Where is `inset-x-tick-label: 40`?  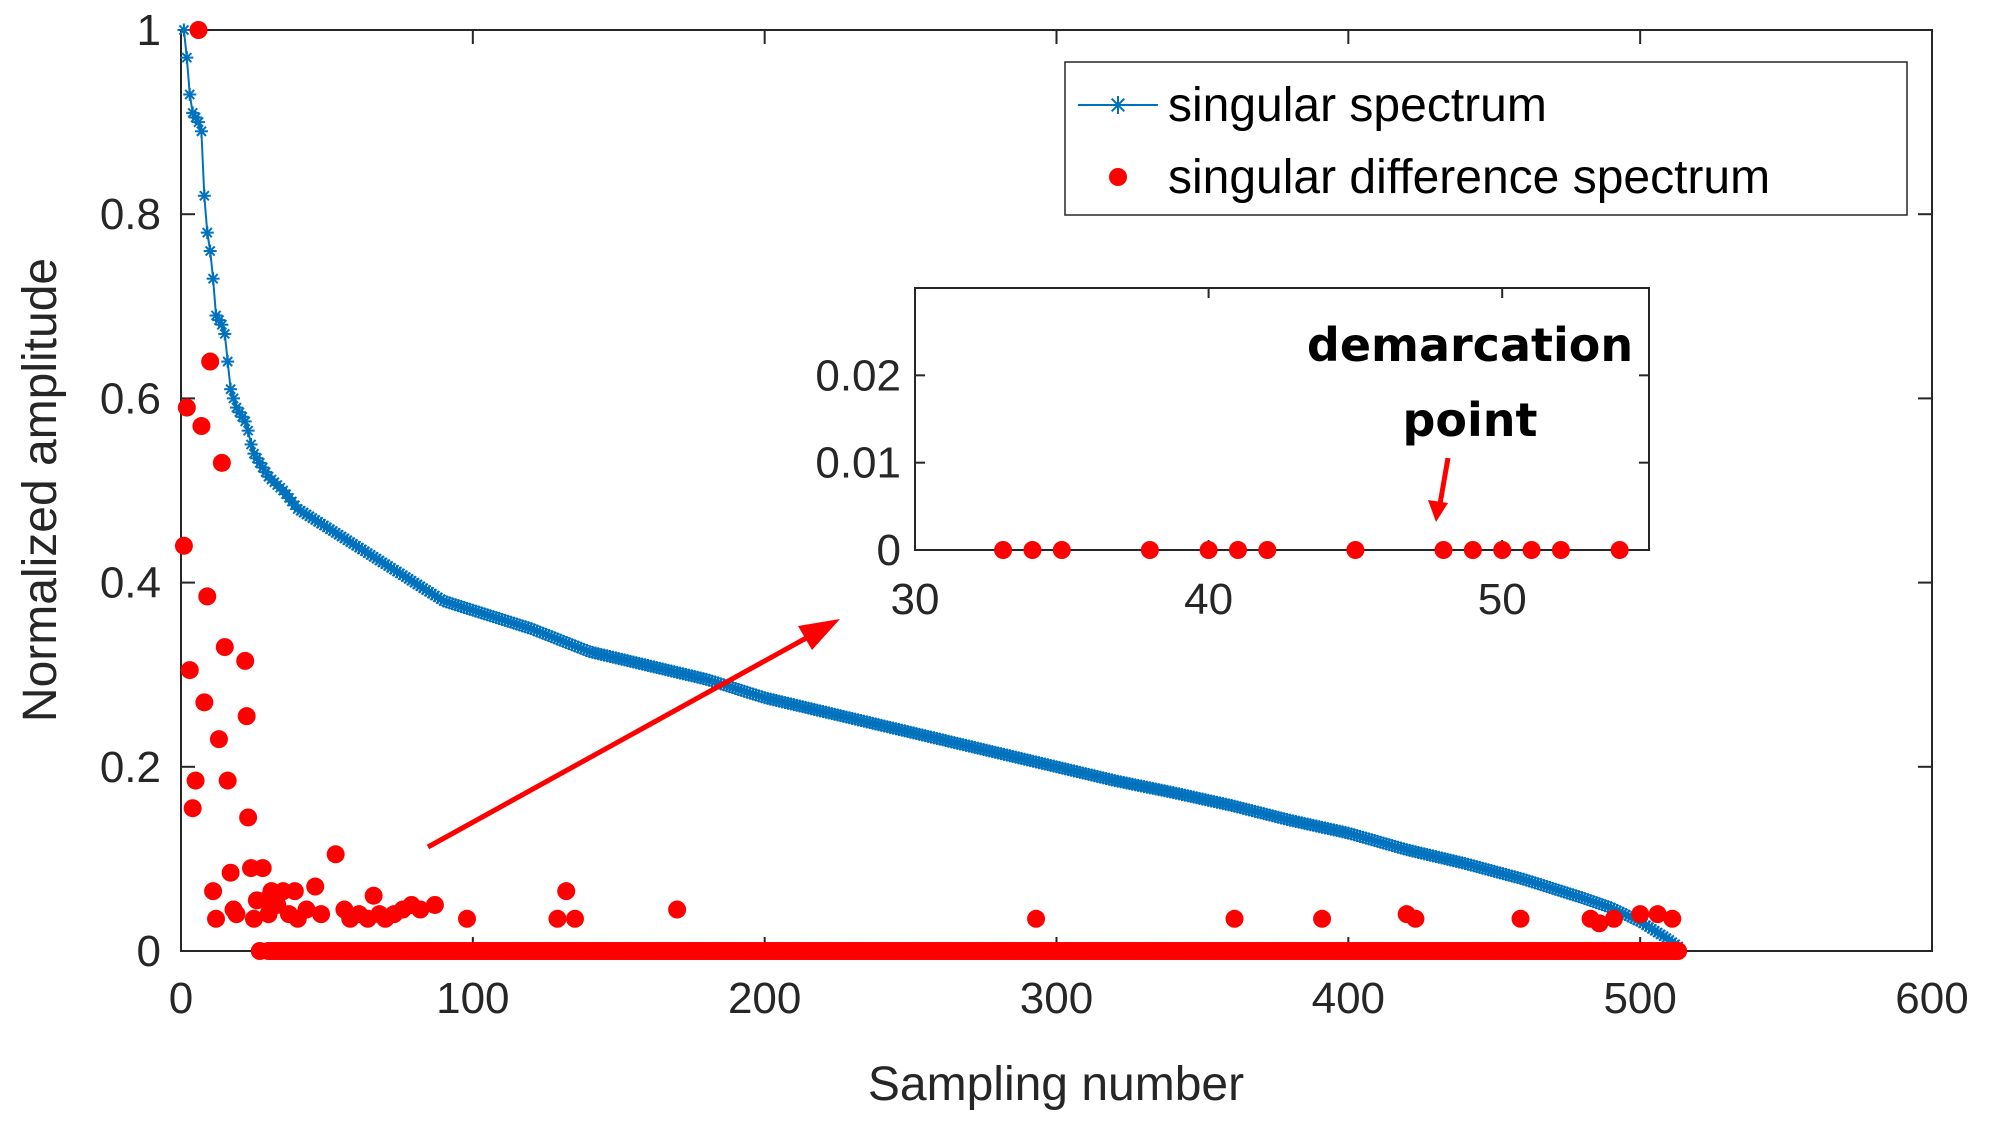
inset-x-tick-label: 40 is located at coordinates (1208, 599).